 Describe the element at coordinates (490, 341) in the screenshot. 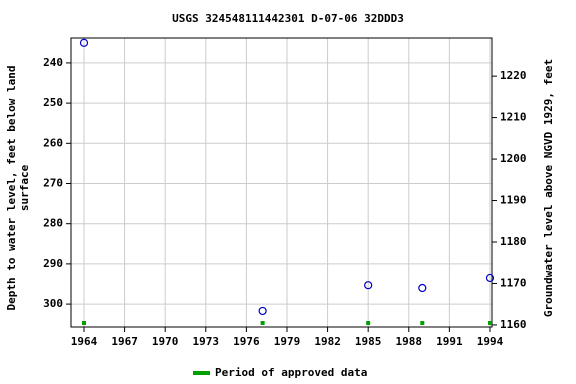

I see `x-tick-label: 1994` at that location.